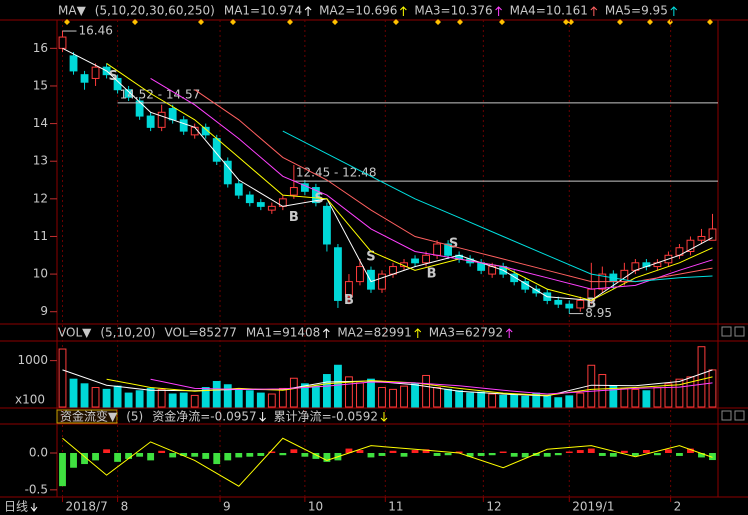 This screenshot has height=515, width=748. Describe the element at coordinates (16, 507) in the screenshot. I see `period-label: 日线` at that location.